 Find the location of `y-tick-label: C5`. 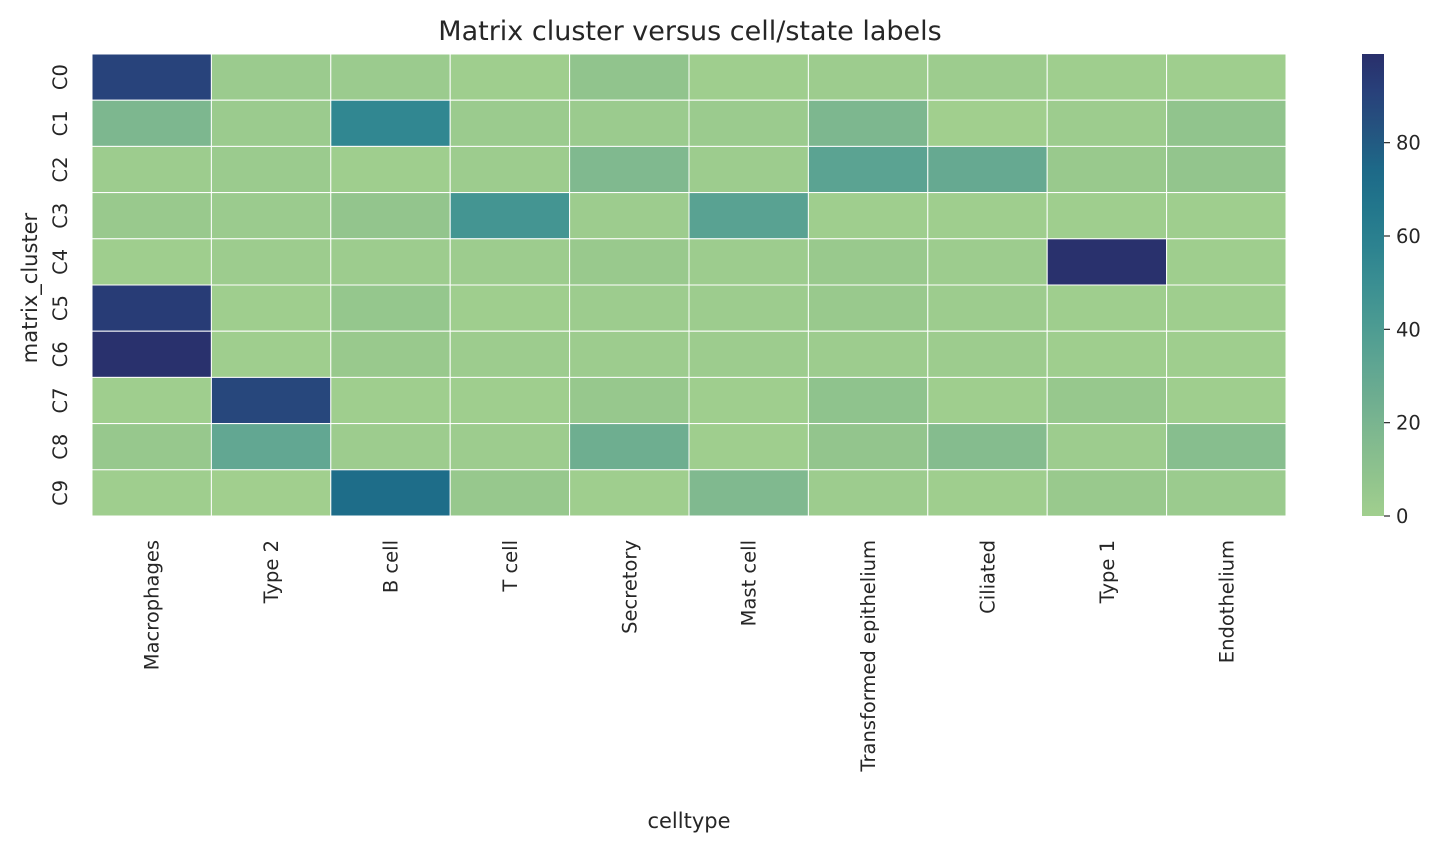

y-tick-label: C5 is located at coordinates (60, 308).